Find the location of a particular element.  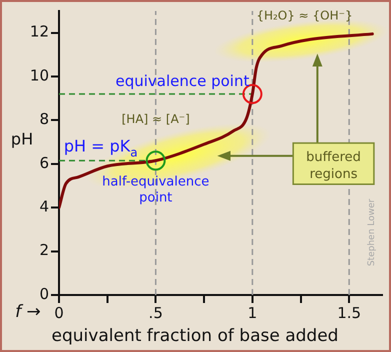

y-axis-title: pH is located at coordinates (22, 138).